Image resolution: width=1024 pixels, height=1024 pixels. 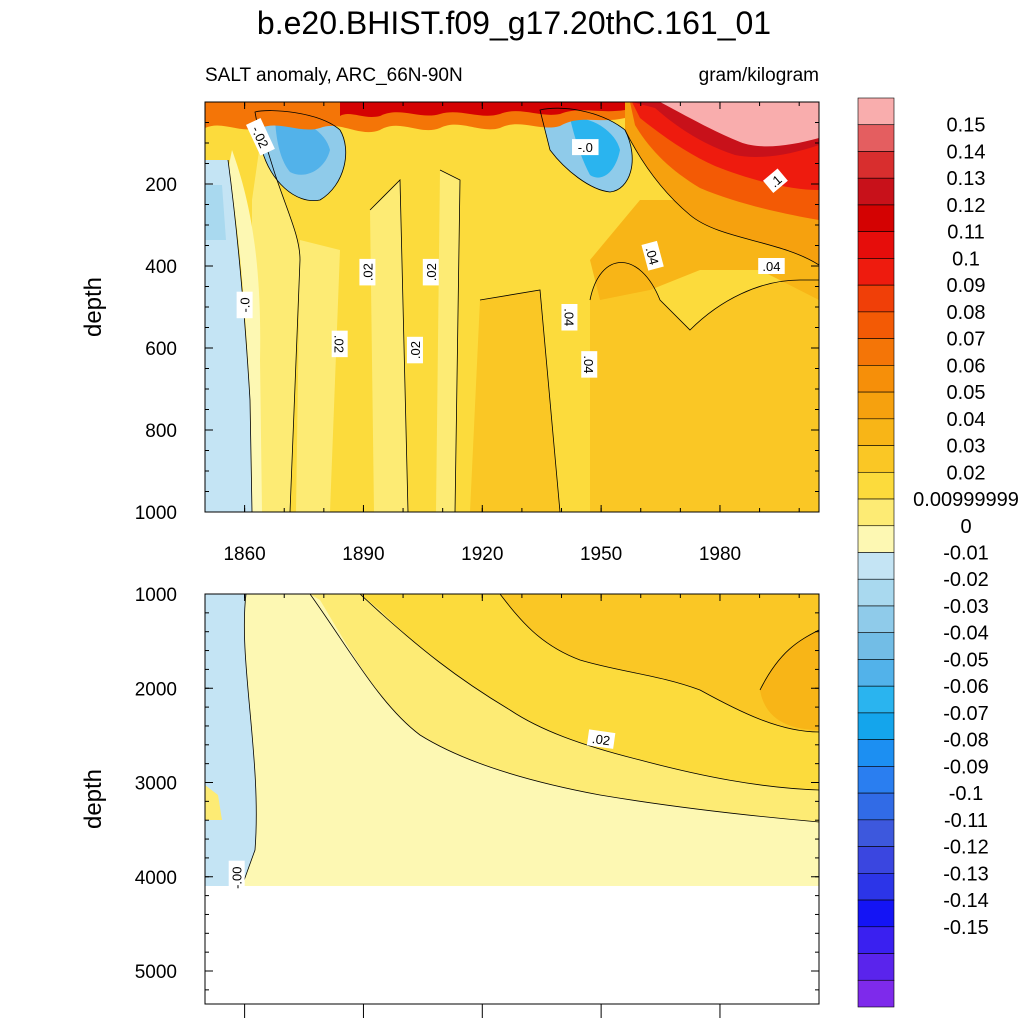 What do you see at coordinates (512, 248) in the screenshot?
I see `upper-contour-labels: -.02 -.0.1.02.02.04.04-.0.02.02.04.04` at bounding box center [512, 248].